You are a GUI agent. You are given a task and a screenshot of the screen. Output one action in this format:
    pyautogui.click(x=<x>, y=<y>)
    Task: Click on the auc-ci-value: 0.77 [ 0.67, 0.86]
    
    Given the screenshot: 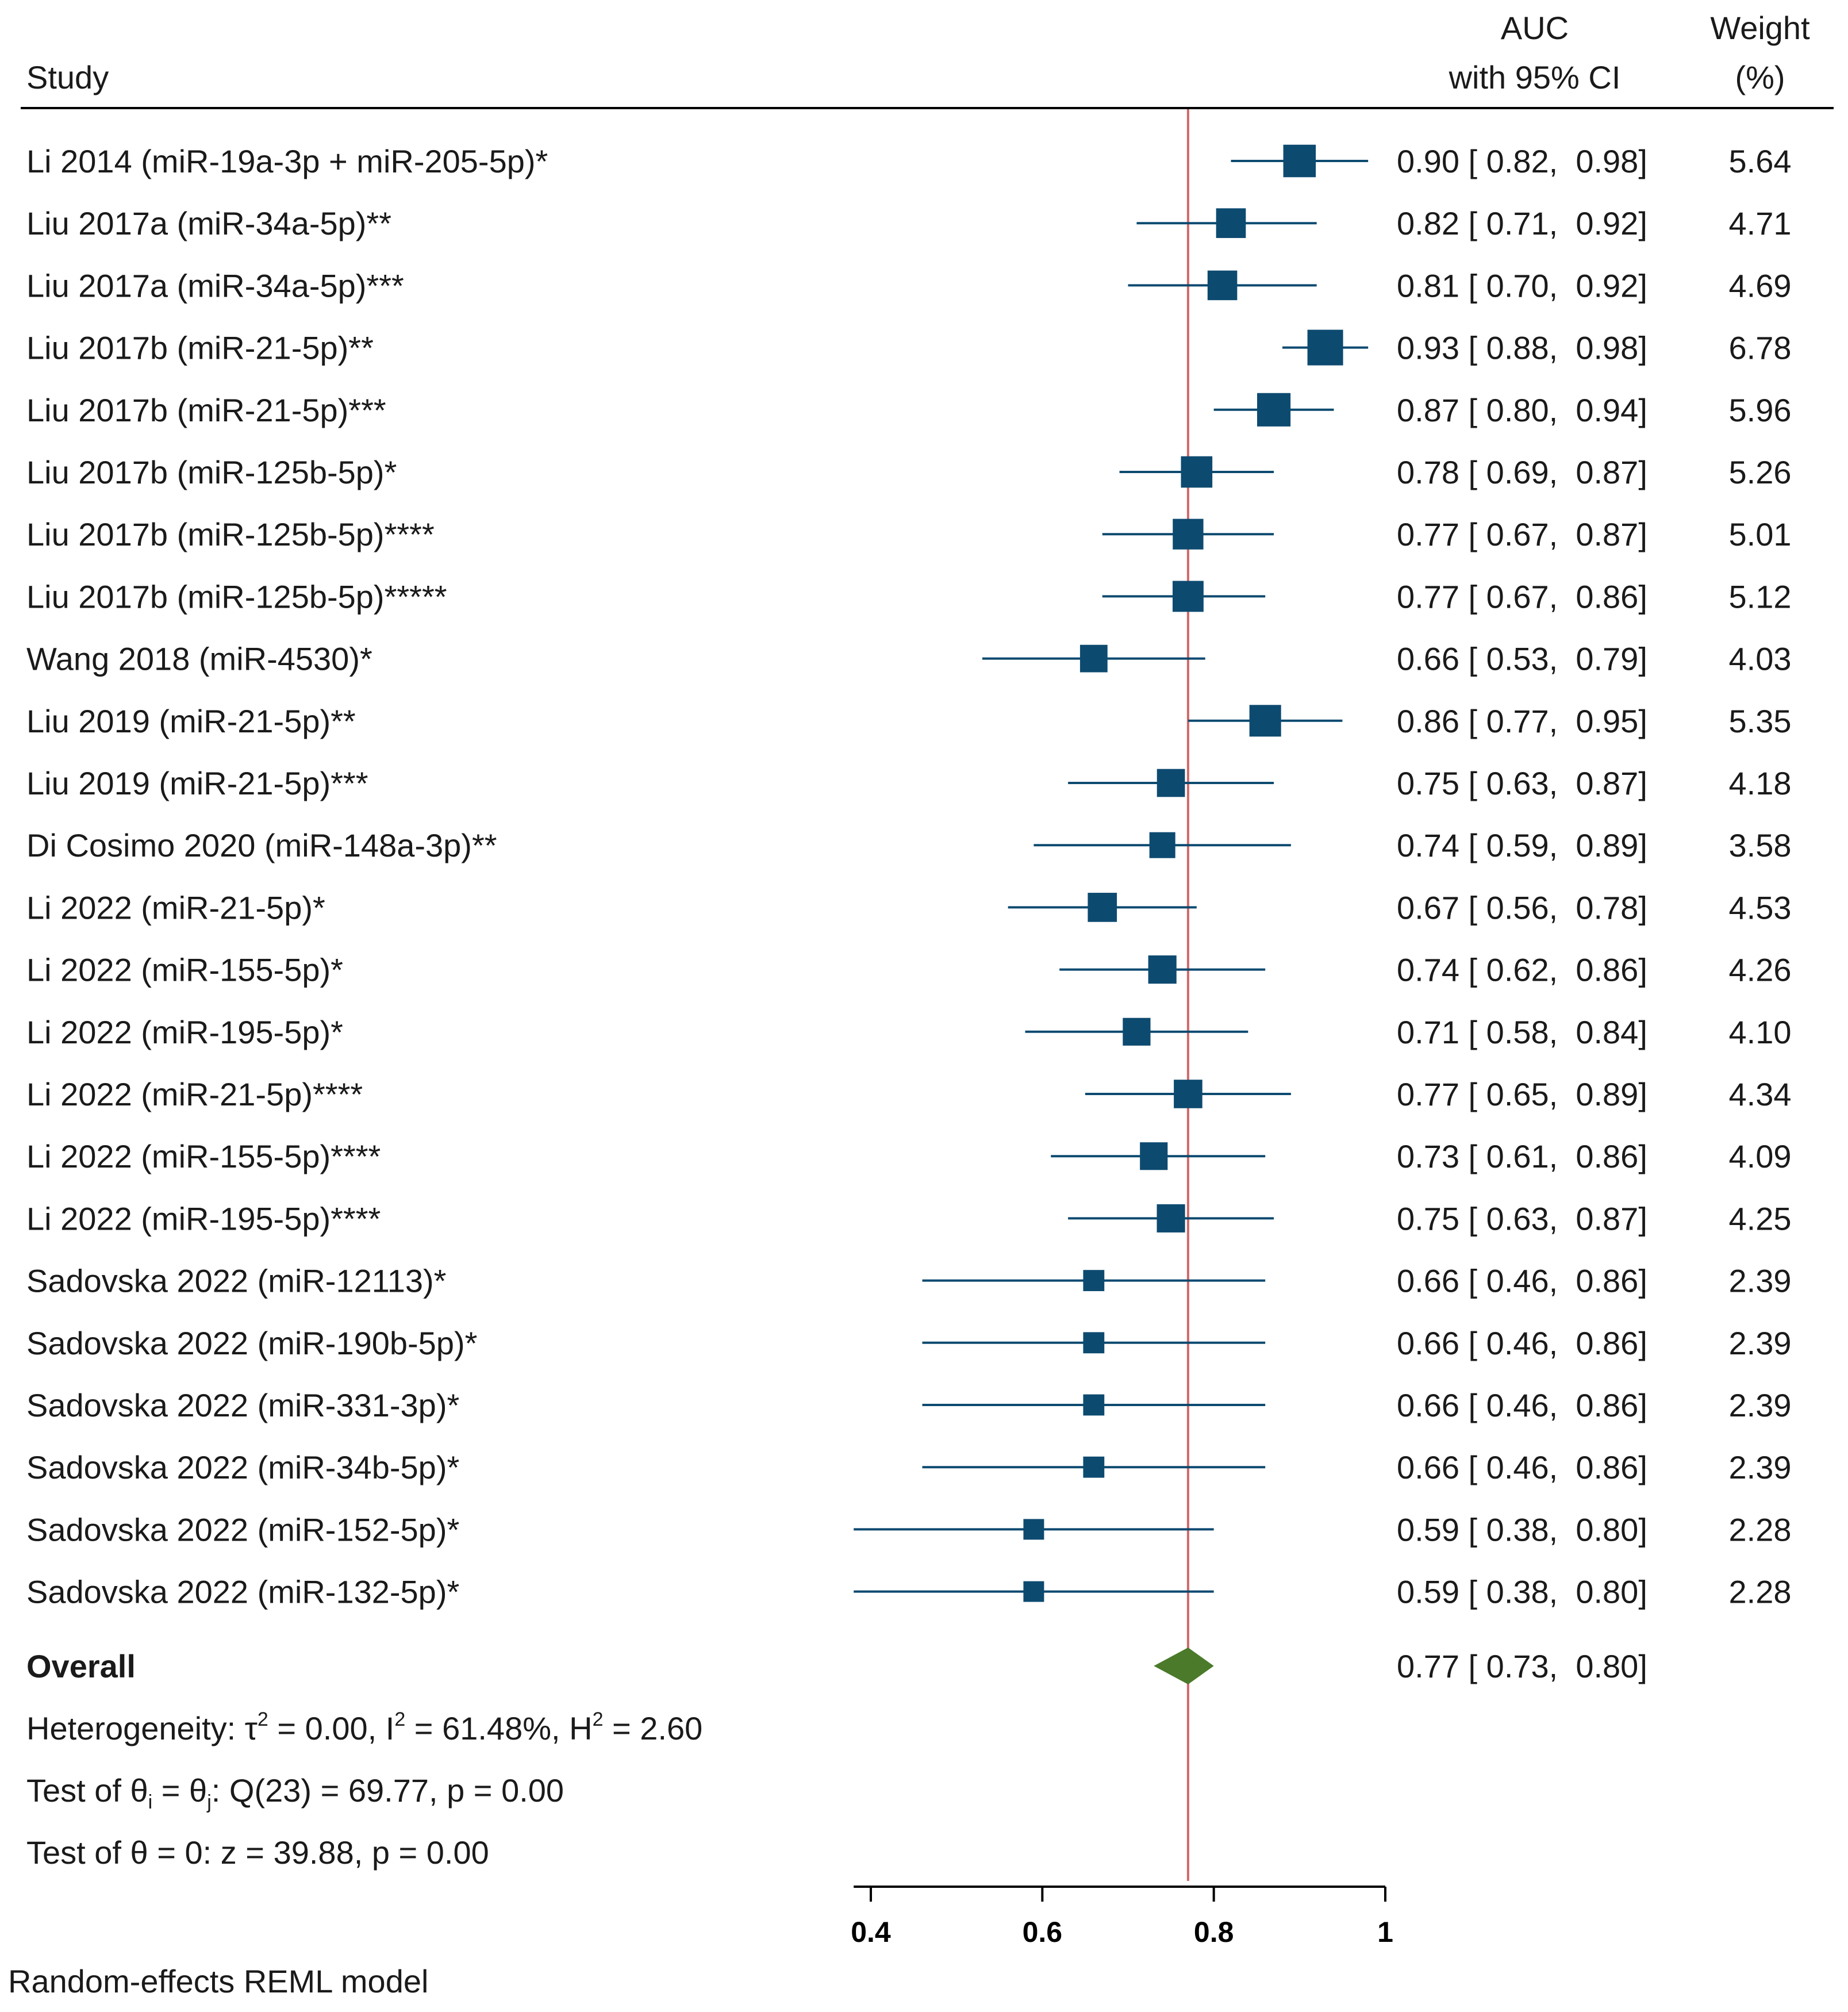 What is the action you would take?
    pyautogui.click(x=1522, y=596)
    